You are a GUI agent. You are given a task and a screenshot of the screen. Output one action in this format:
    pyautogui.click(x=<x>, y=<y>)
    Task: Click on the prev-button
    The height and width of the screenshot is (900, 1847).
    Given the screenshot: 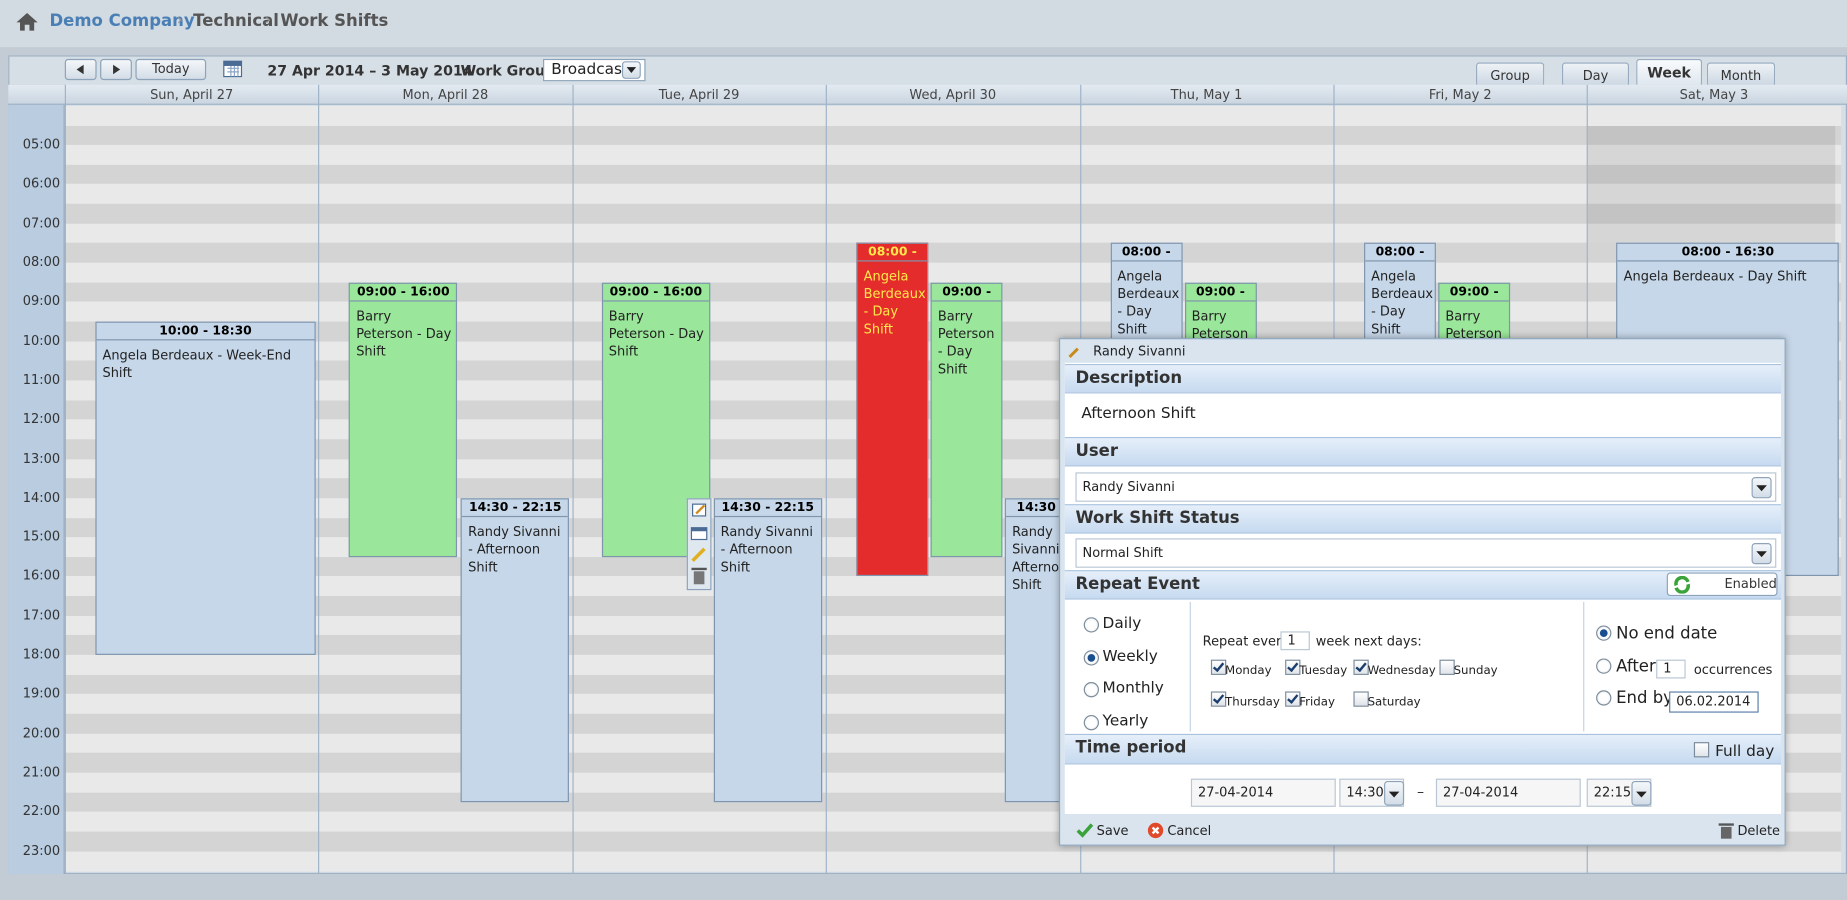 What is the action you would take?
    pyautogui.click(x=80, y=69)
    